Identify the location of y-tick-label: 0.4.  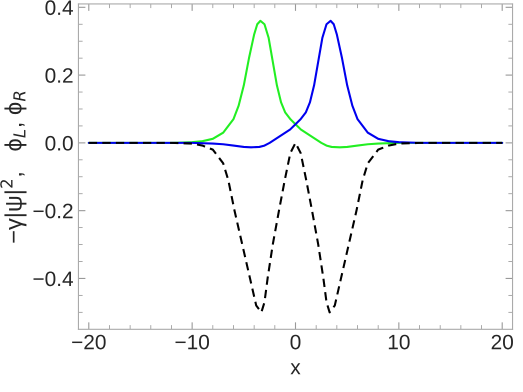
(59, 8).